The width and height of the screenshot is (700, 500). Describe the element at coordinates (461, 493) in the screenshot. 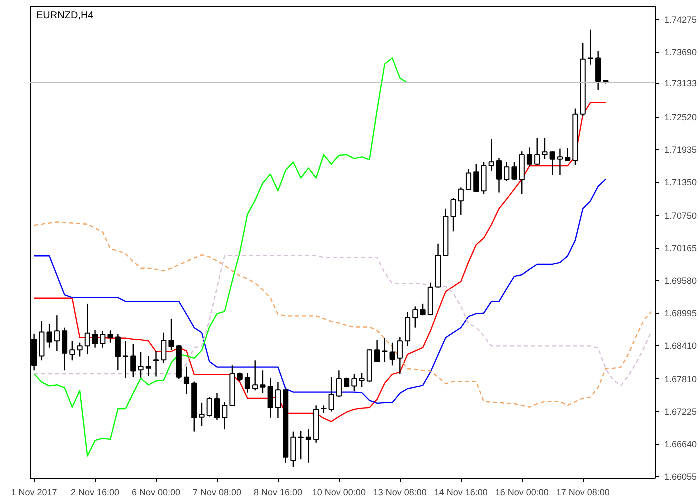

I see `x-tick-label: 14 Nov 16:00` at that location.